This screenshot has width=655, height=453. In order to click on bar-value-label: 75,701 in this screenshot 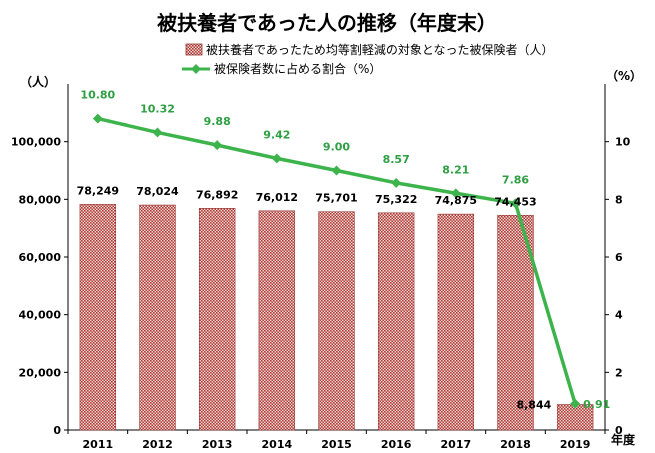, I will do `click(336, 198)`.